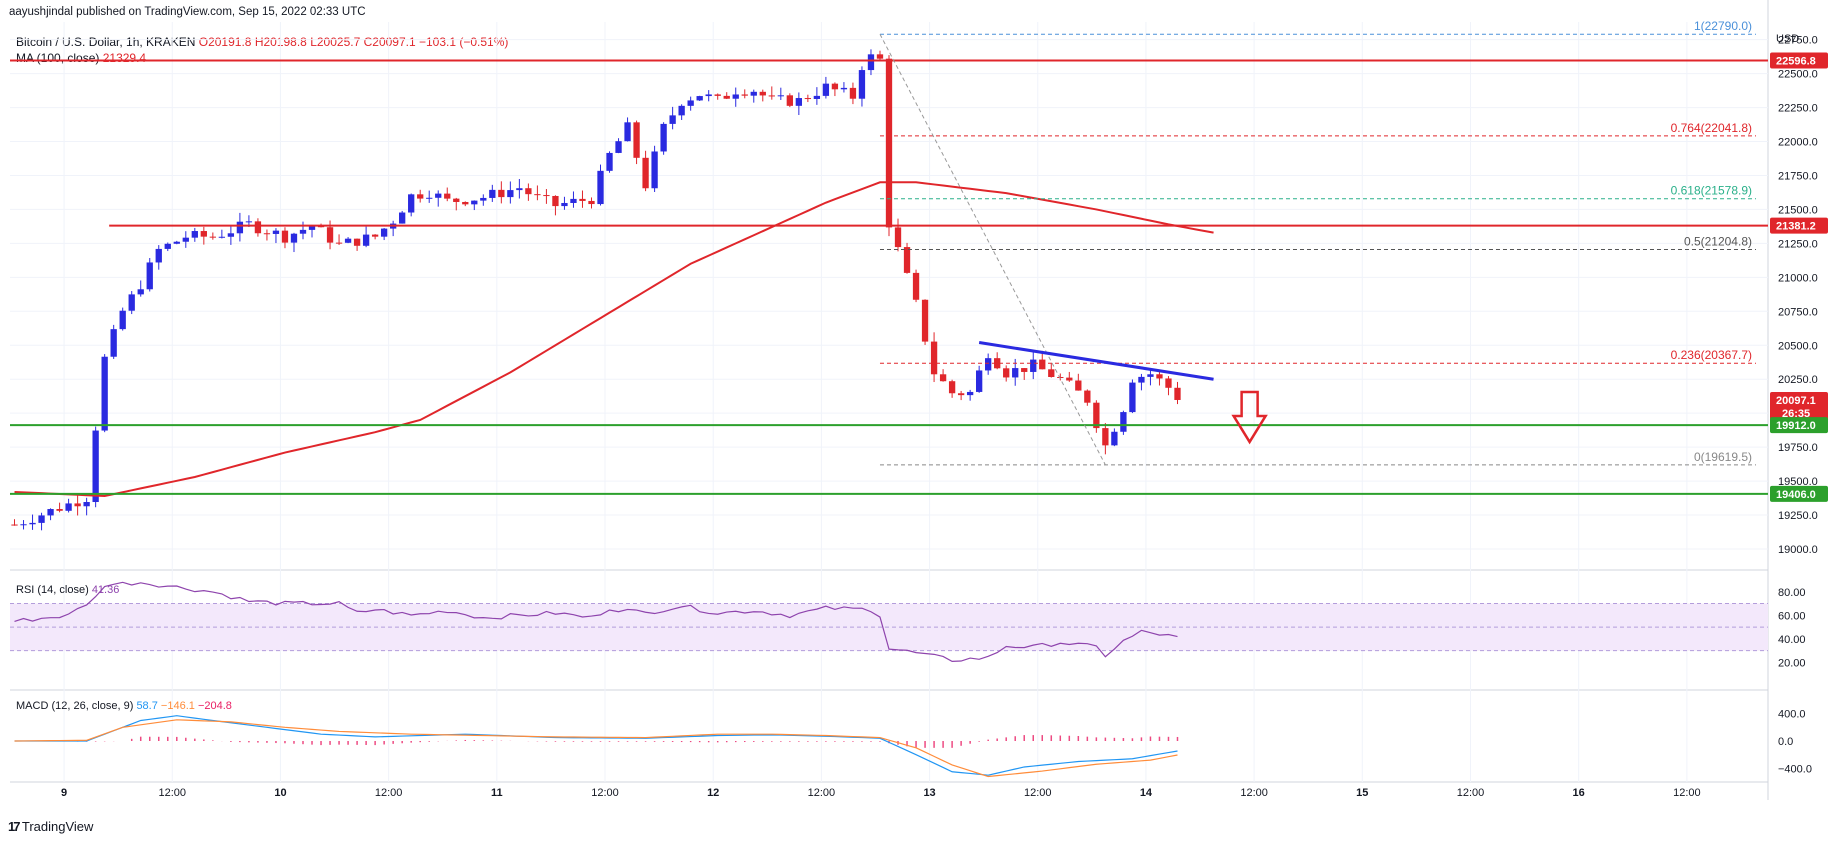 The width and height of the screenshot is (1834, 845). I want to click on price-tick-label: 21500.0, so click(1798, 210).